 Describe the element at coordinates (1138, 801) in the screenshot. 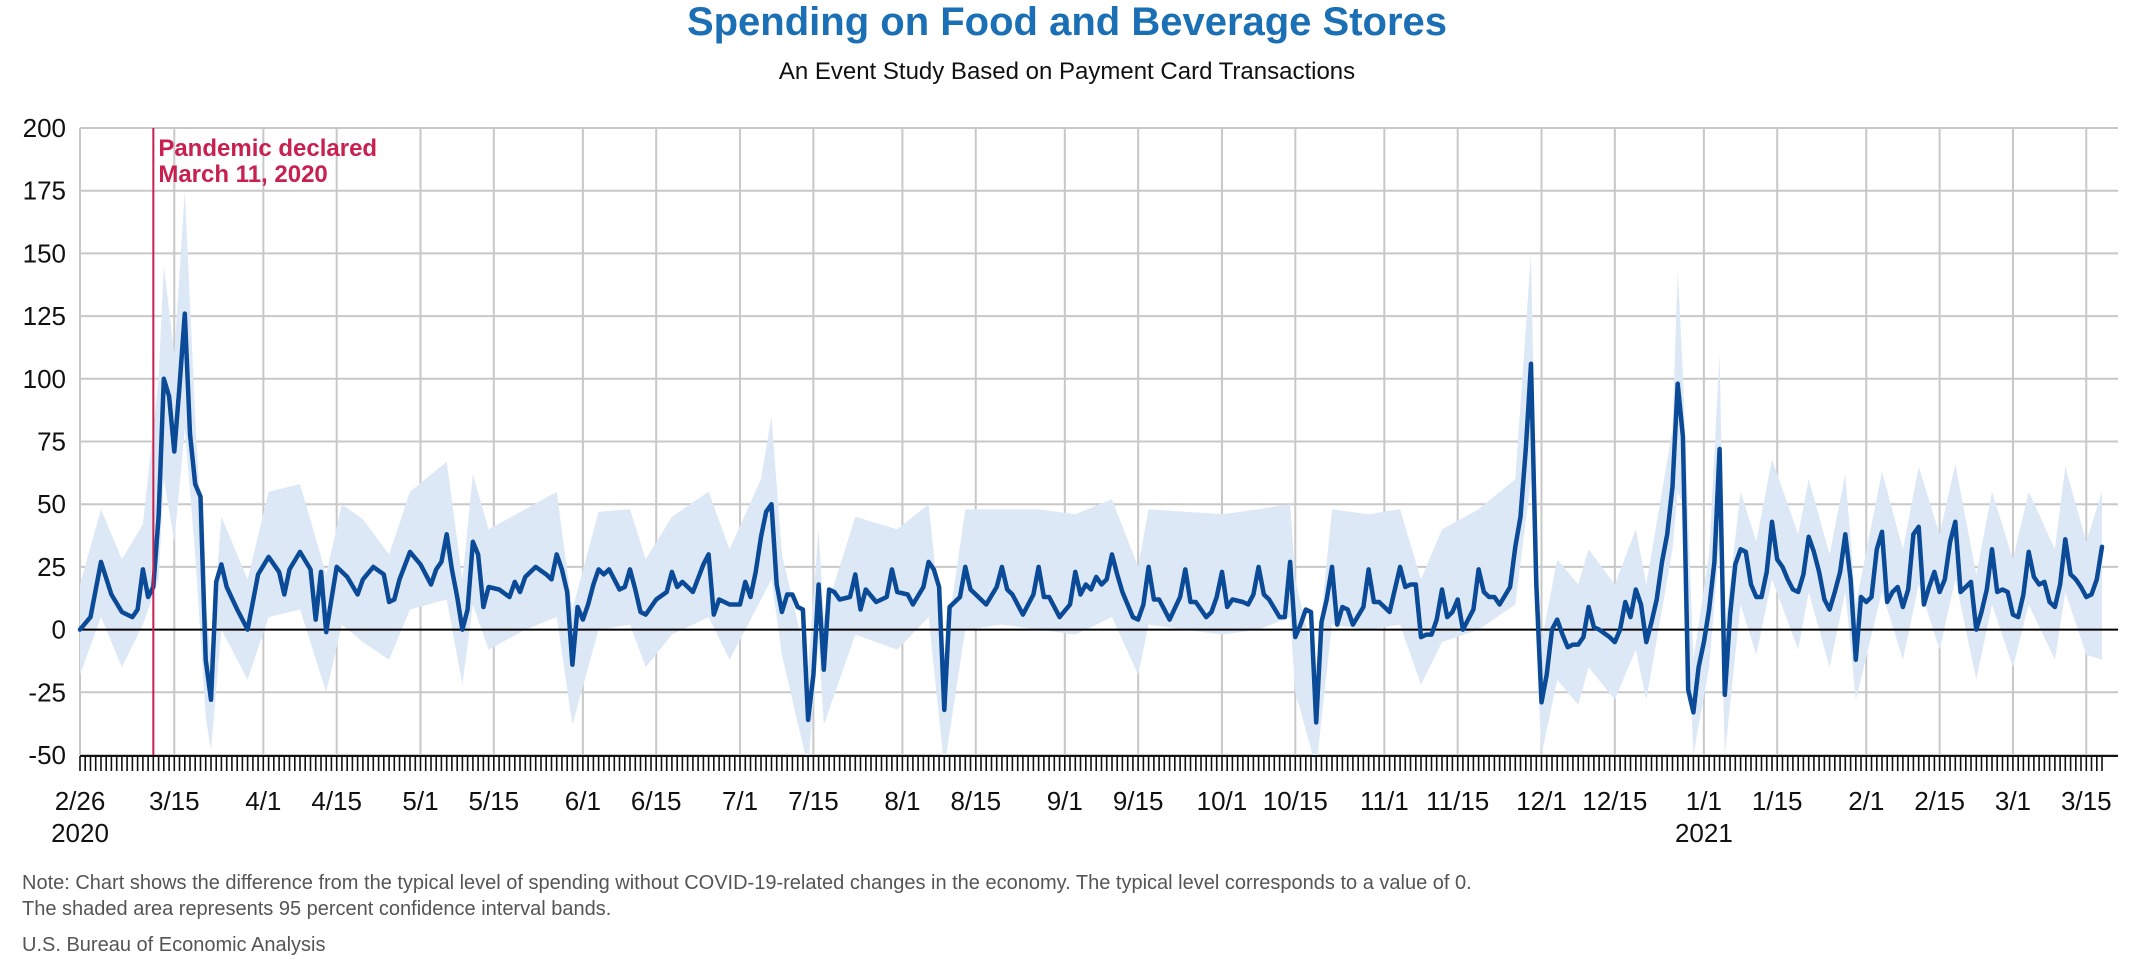

I see `x-tick-label: 9/15` at that location.